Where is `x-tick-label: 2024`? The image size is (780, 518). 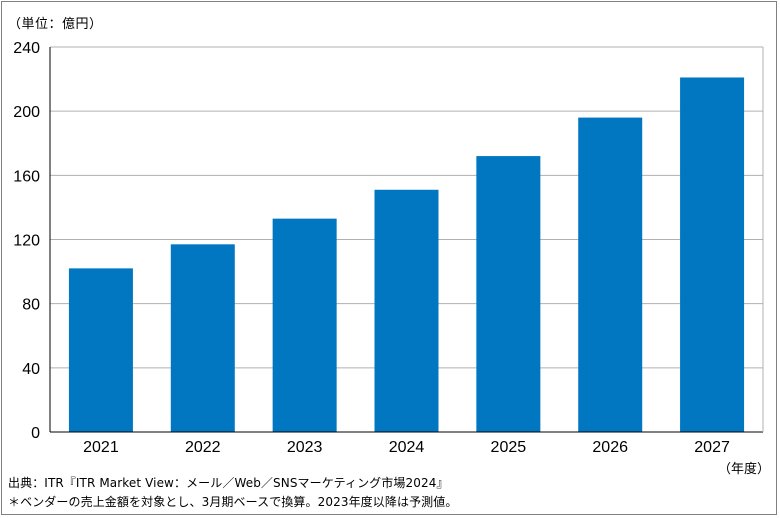 x-tick-label: 2024 is located at coordinates (407, 447).